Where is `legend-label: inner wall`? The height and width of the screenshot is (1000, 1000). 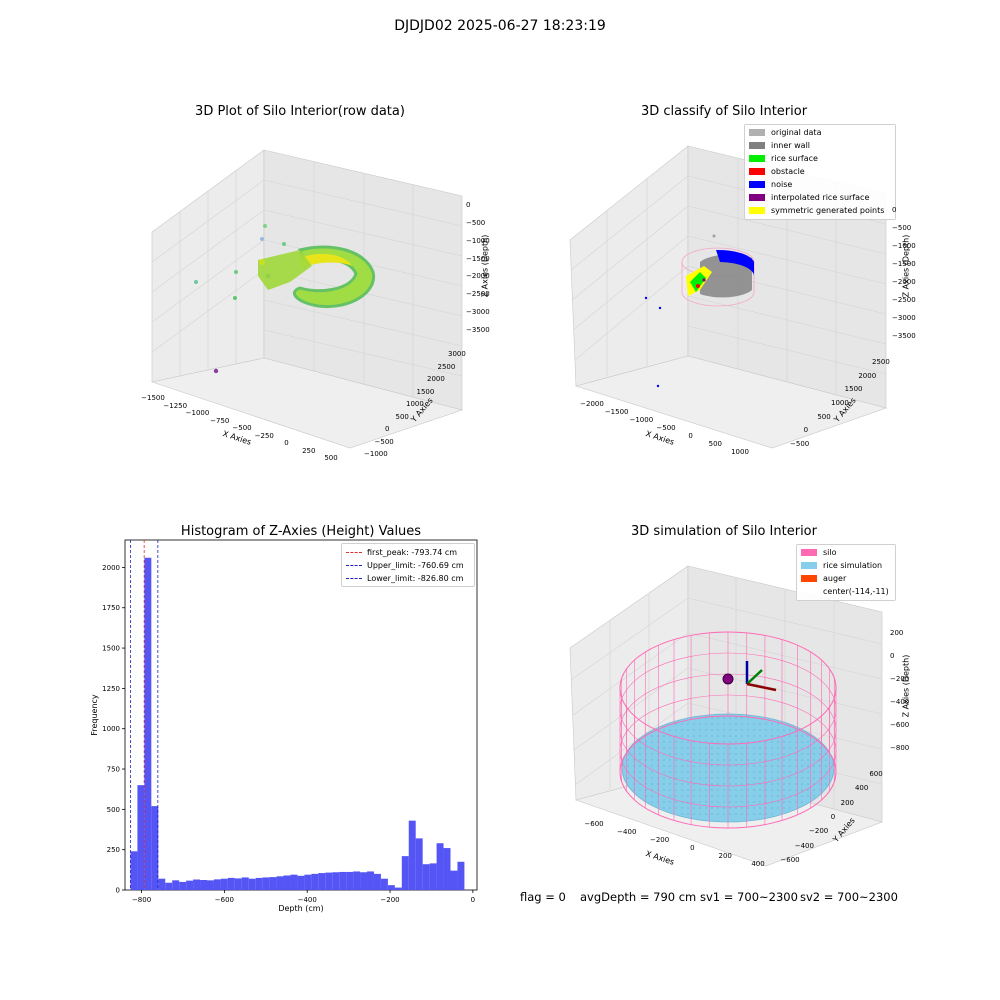 legend-label: inner wall is located at coordinates (791, 145).